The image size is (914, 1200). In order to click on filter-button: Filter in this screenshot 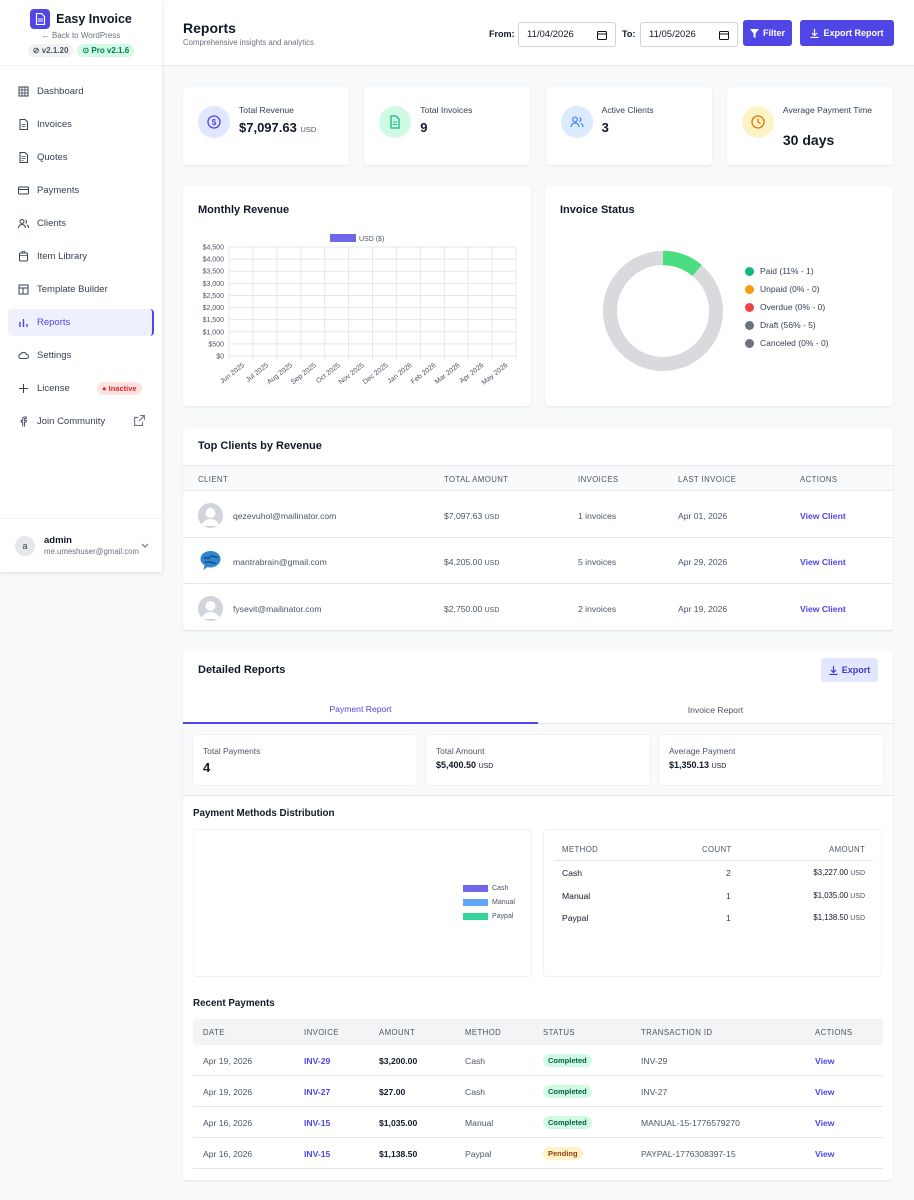, I will do `click(767, 33)`.